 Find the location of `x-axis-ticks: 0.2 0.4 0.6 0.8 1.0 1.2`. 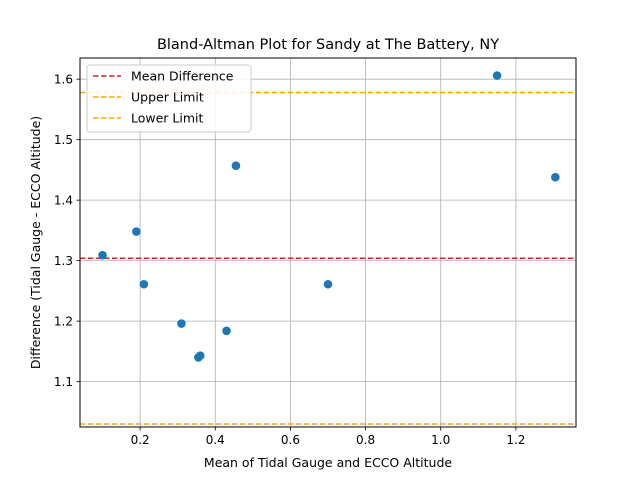

x-axis-ticks: 0.2 0.4 0.6 0.8 1.0 1.2 is located at coordinates (328, 437).